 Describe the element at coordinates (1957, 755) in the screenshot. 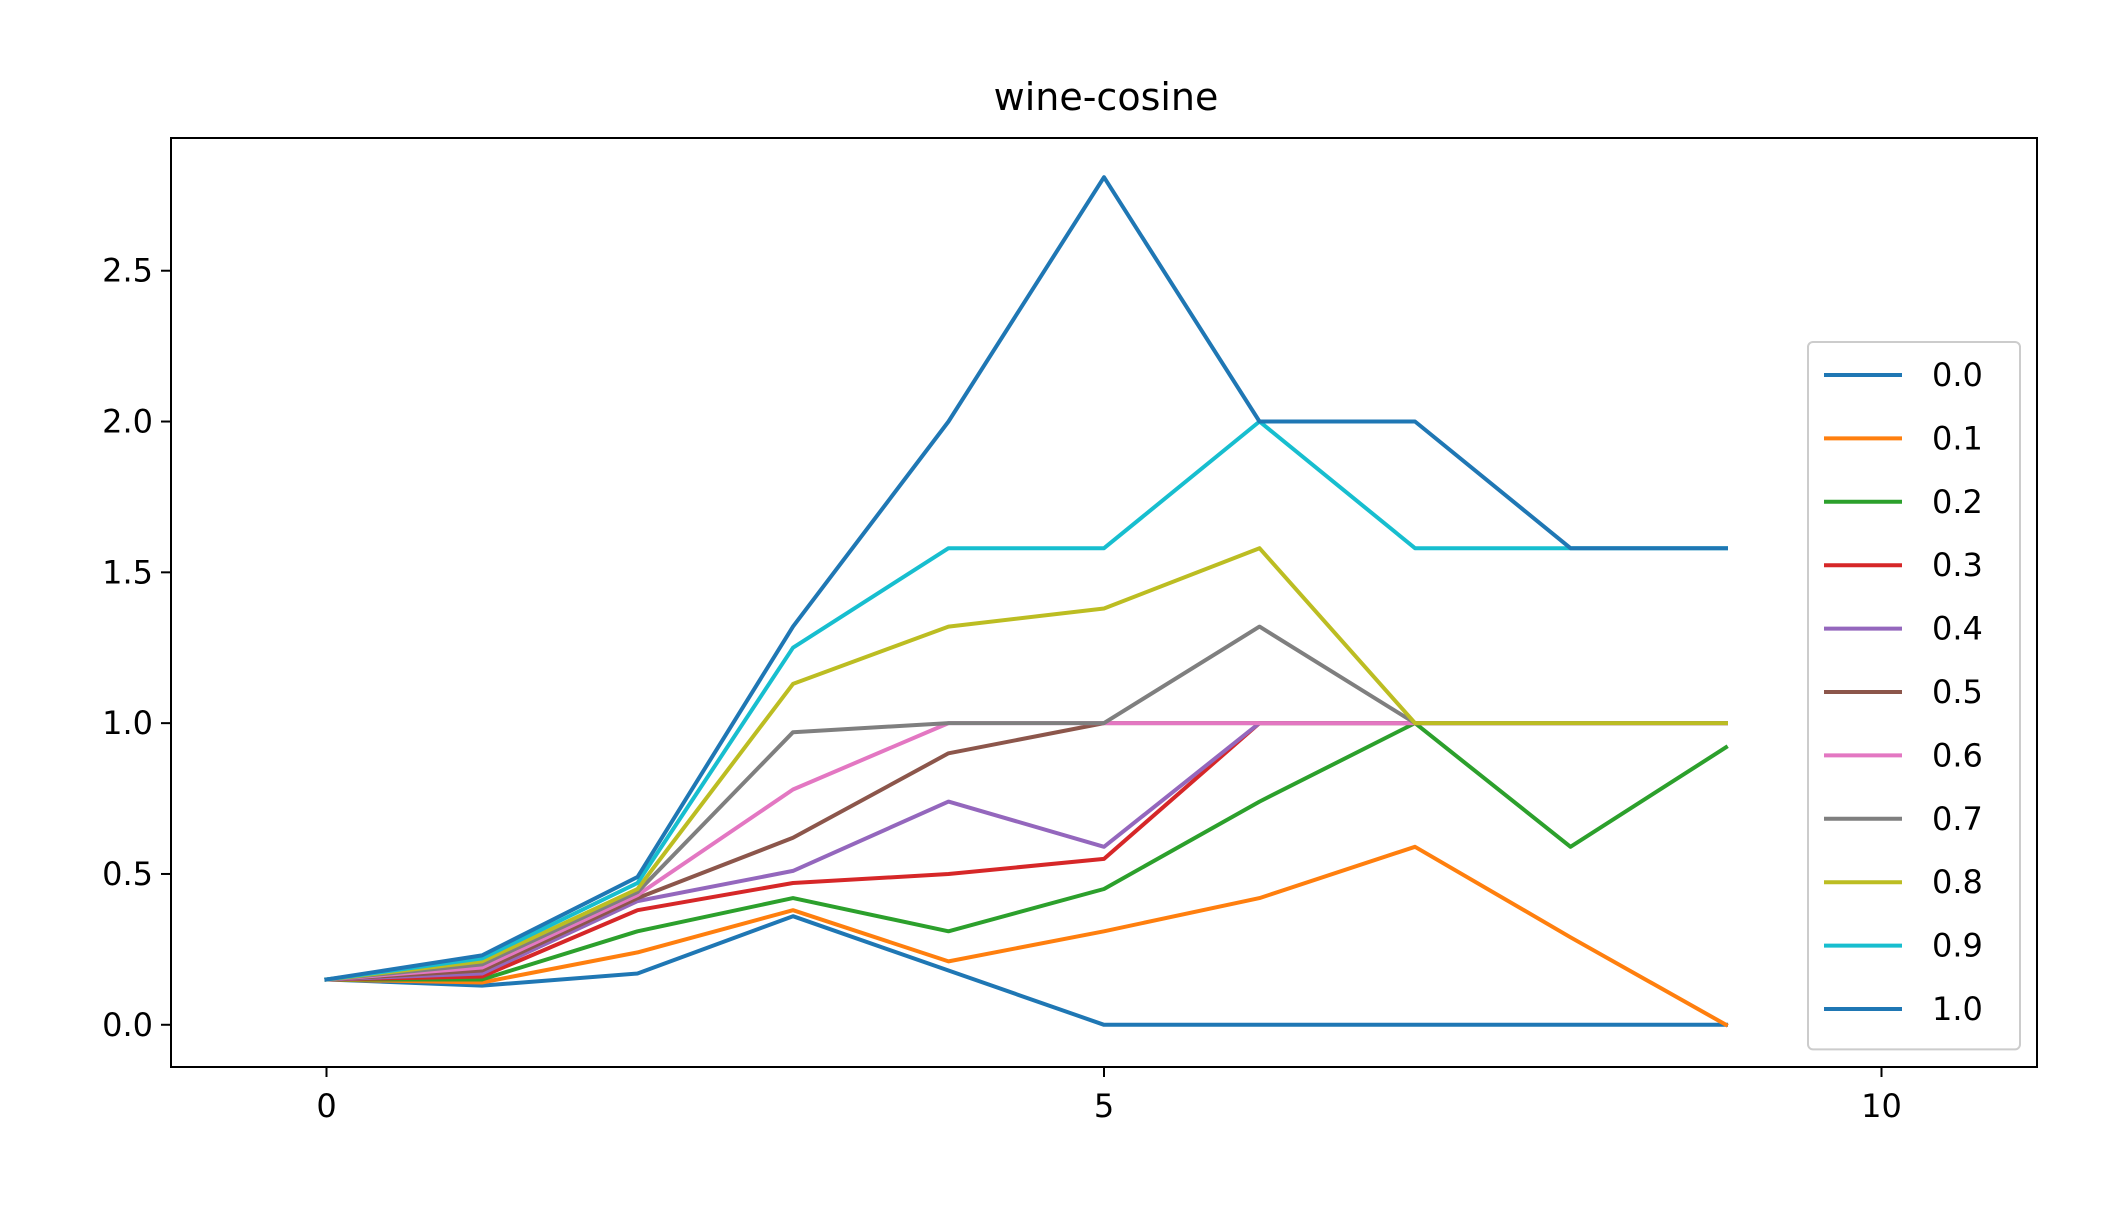

I see `legend-label: 0.6` at that location.